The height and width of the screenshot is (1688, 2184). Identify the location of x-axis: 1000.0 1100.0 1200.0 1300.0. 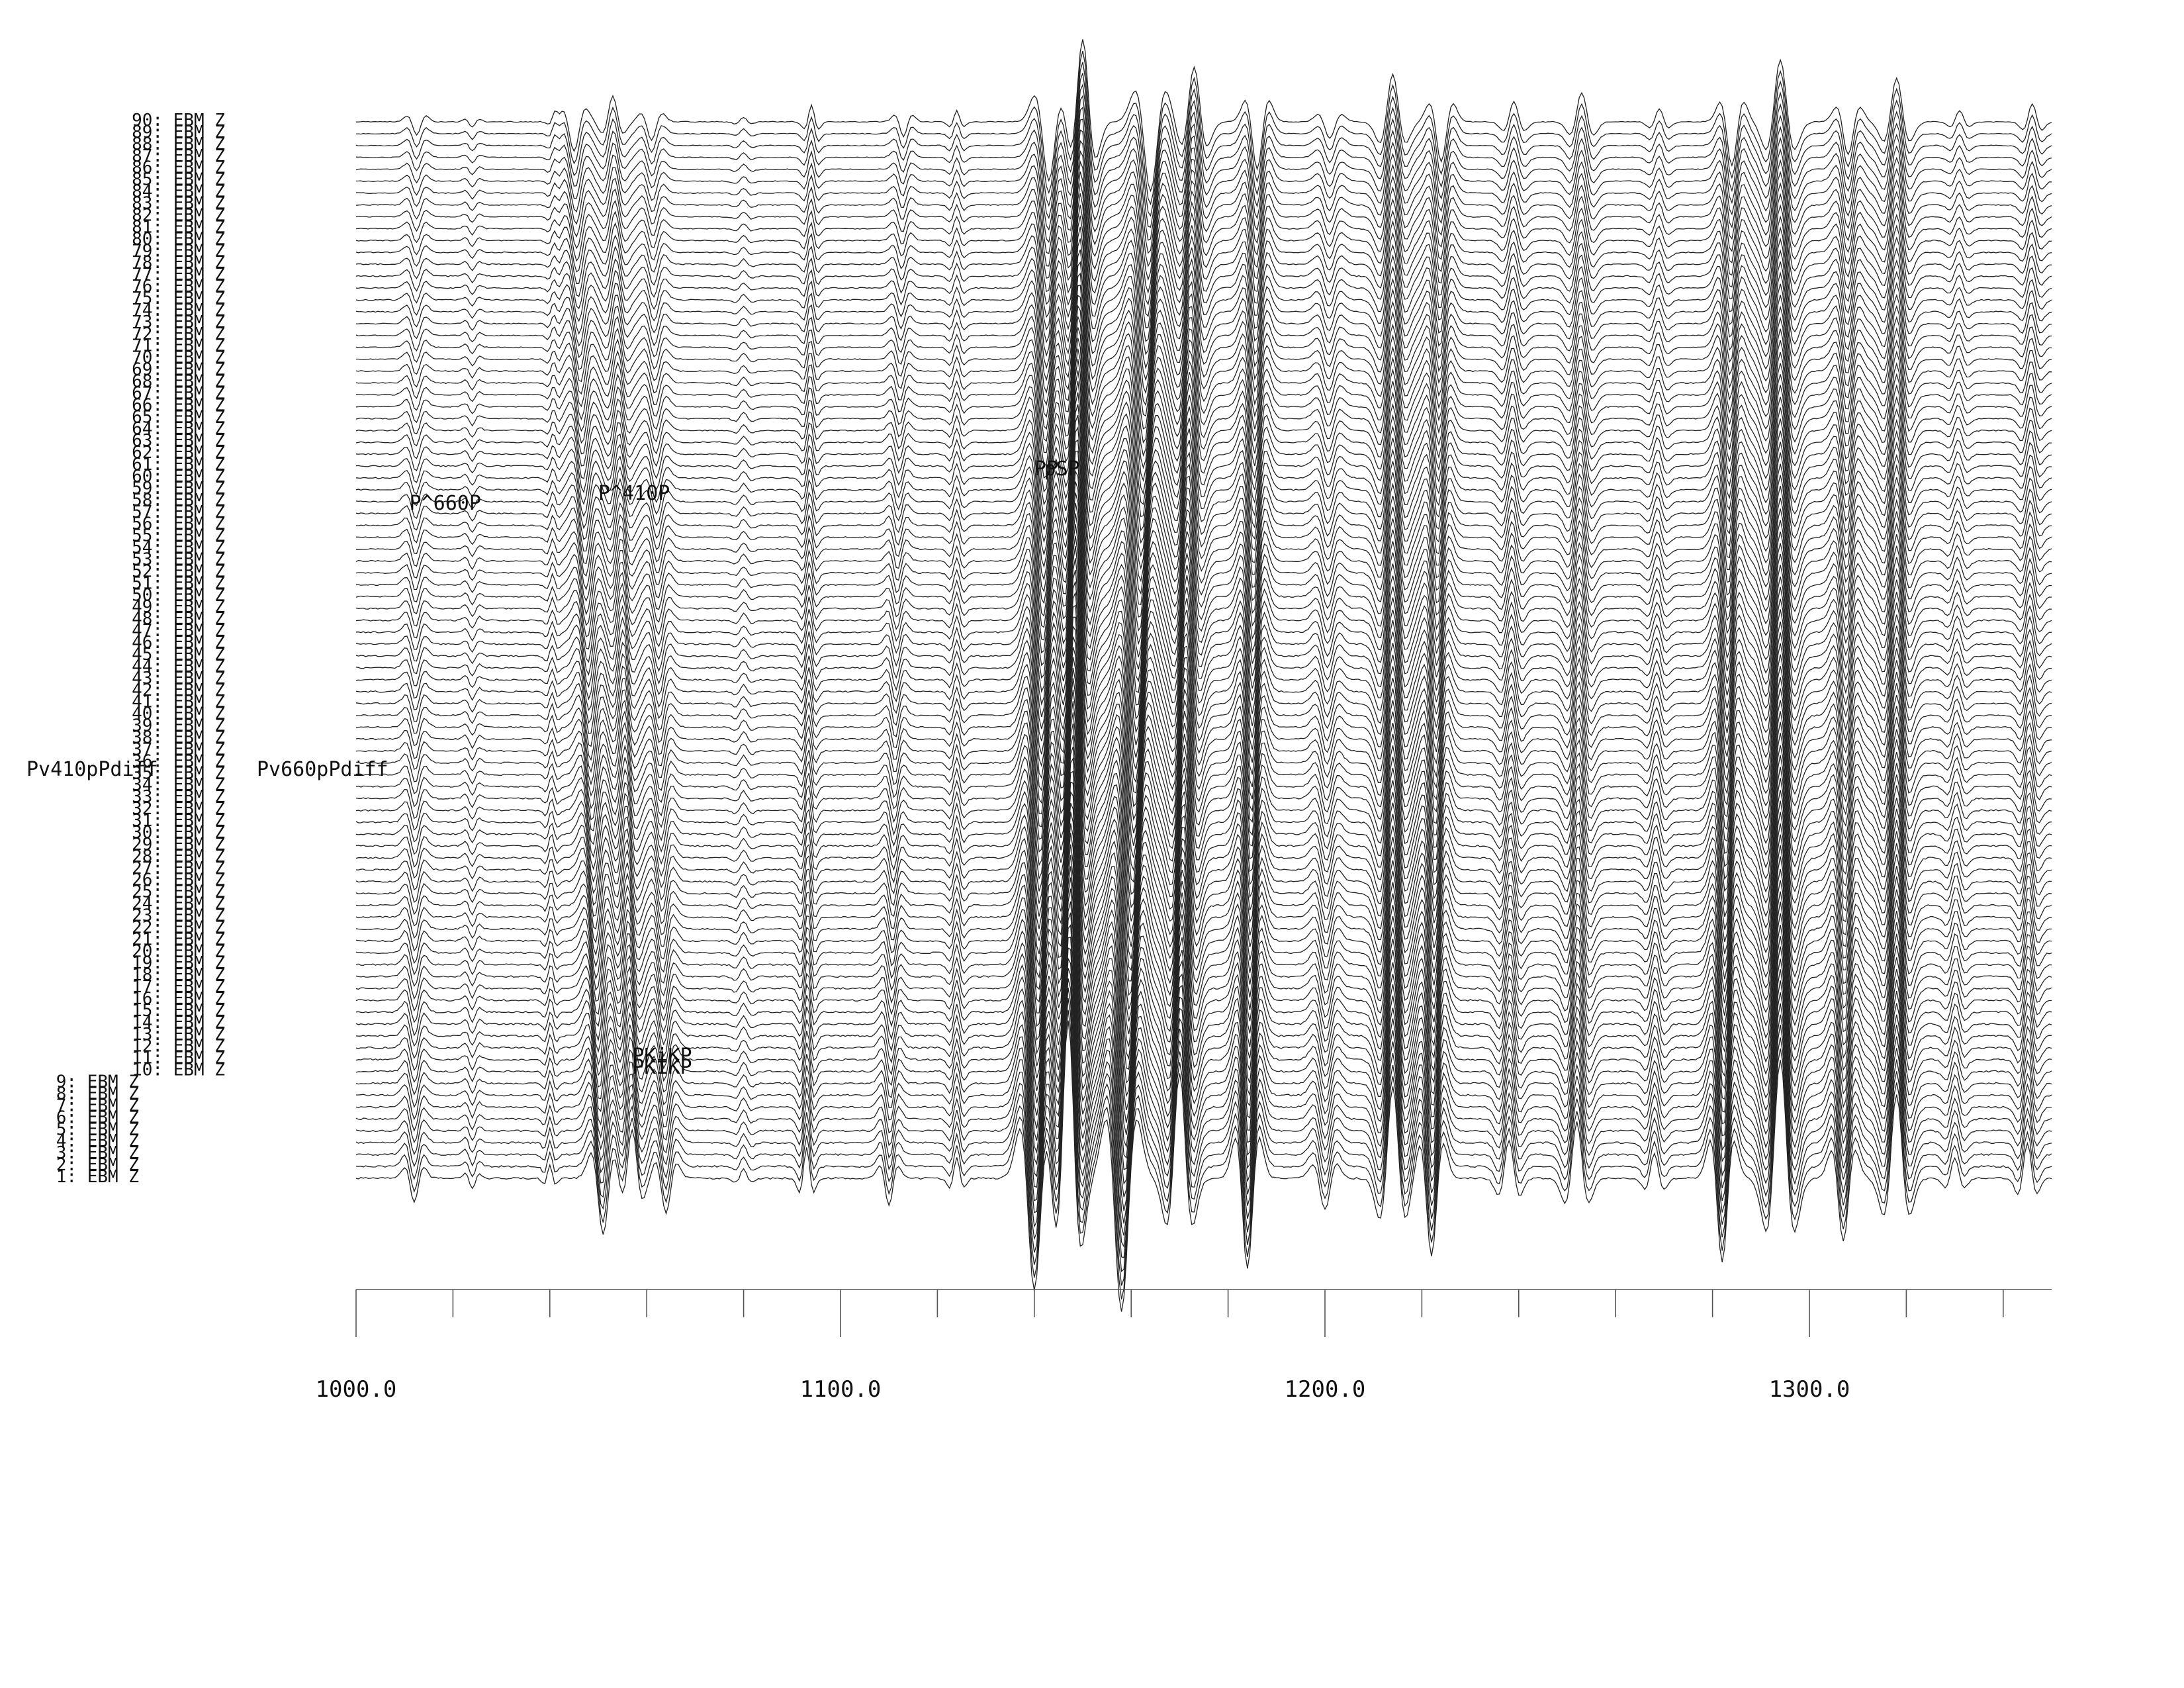
(1184, 1346).